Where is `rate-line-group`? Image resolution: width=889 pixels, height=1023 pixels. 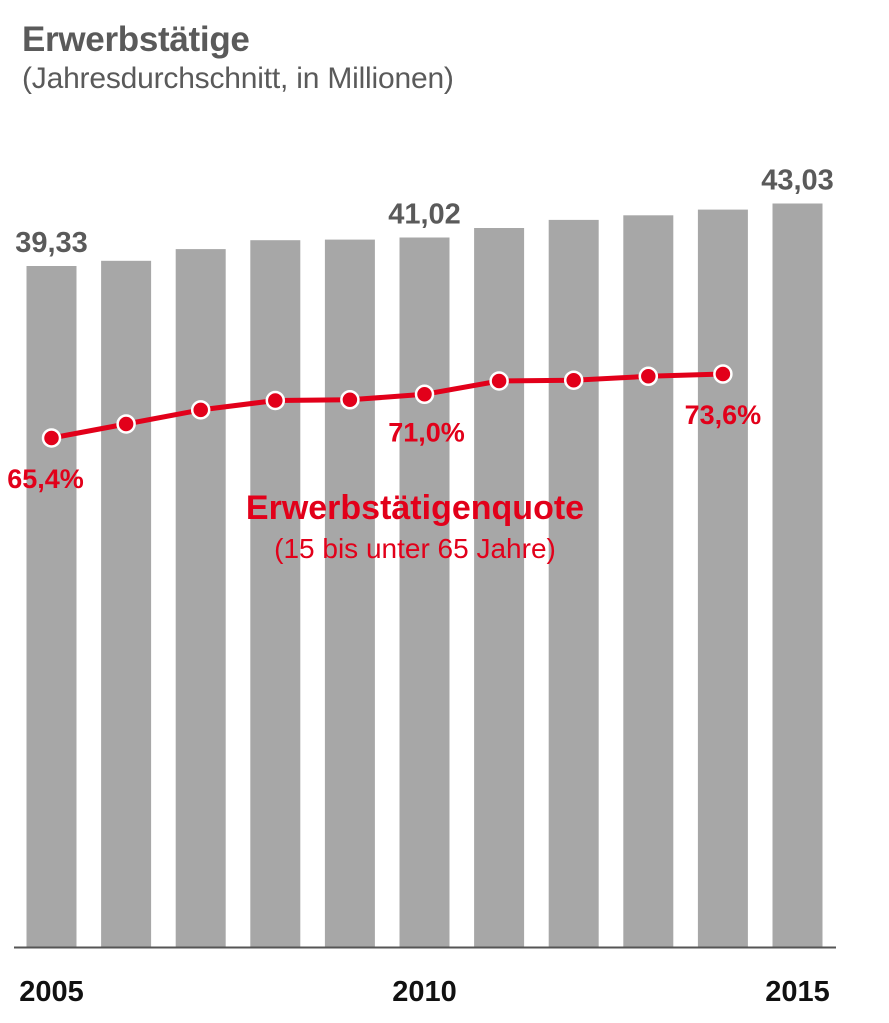
rate-line-group is located at coordinates (387, 406).